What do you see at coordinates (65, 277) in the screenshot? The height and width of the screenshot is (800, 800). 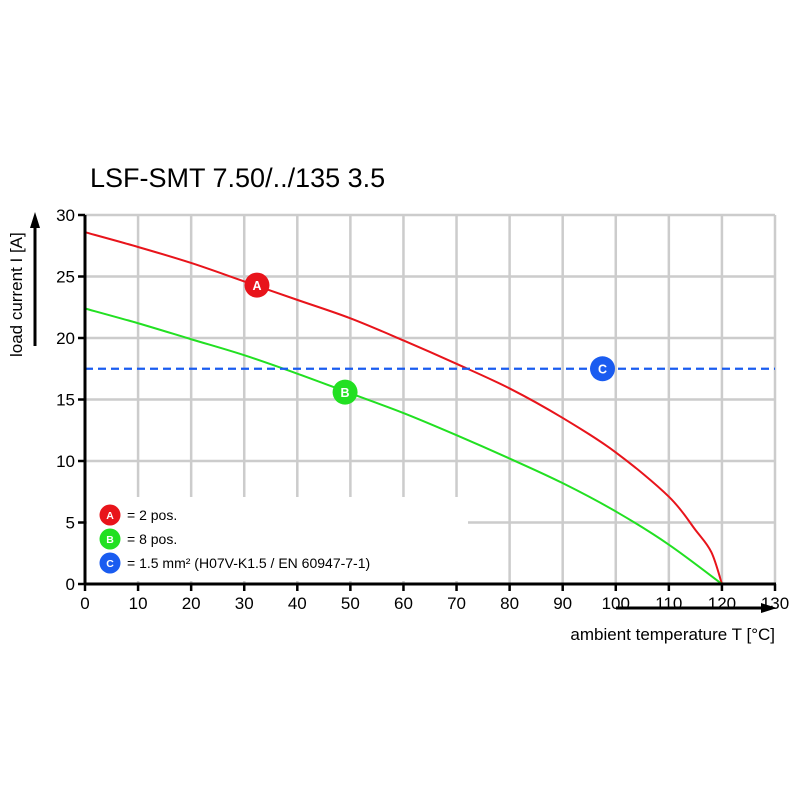 I see `y-tick-label: 25` at bounding box center [65, 277].